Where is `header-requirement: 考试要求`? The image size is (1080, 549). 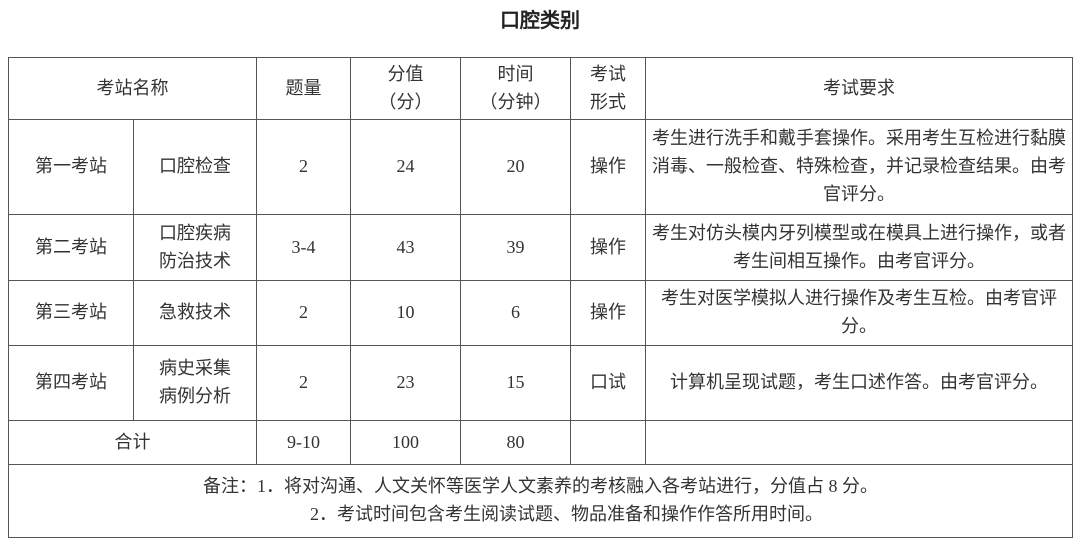 header-requirement: 考试要求 is located at coordinates (859, 88).